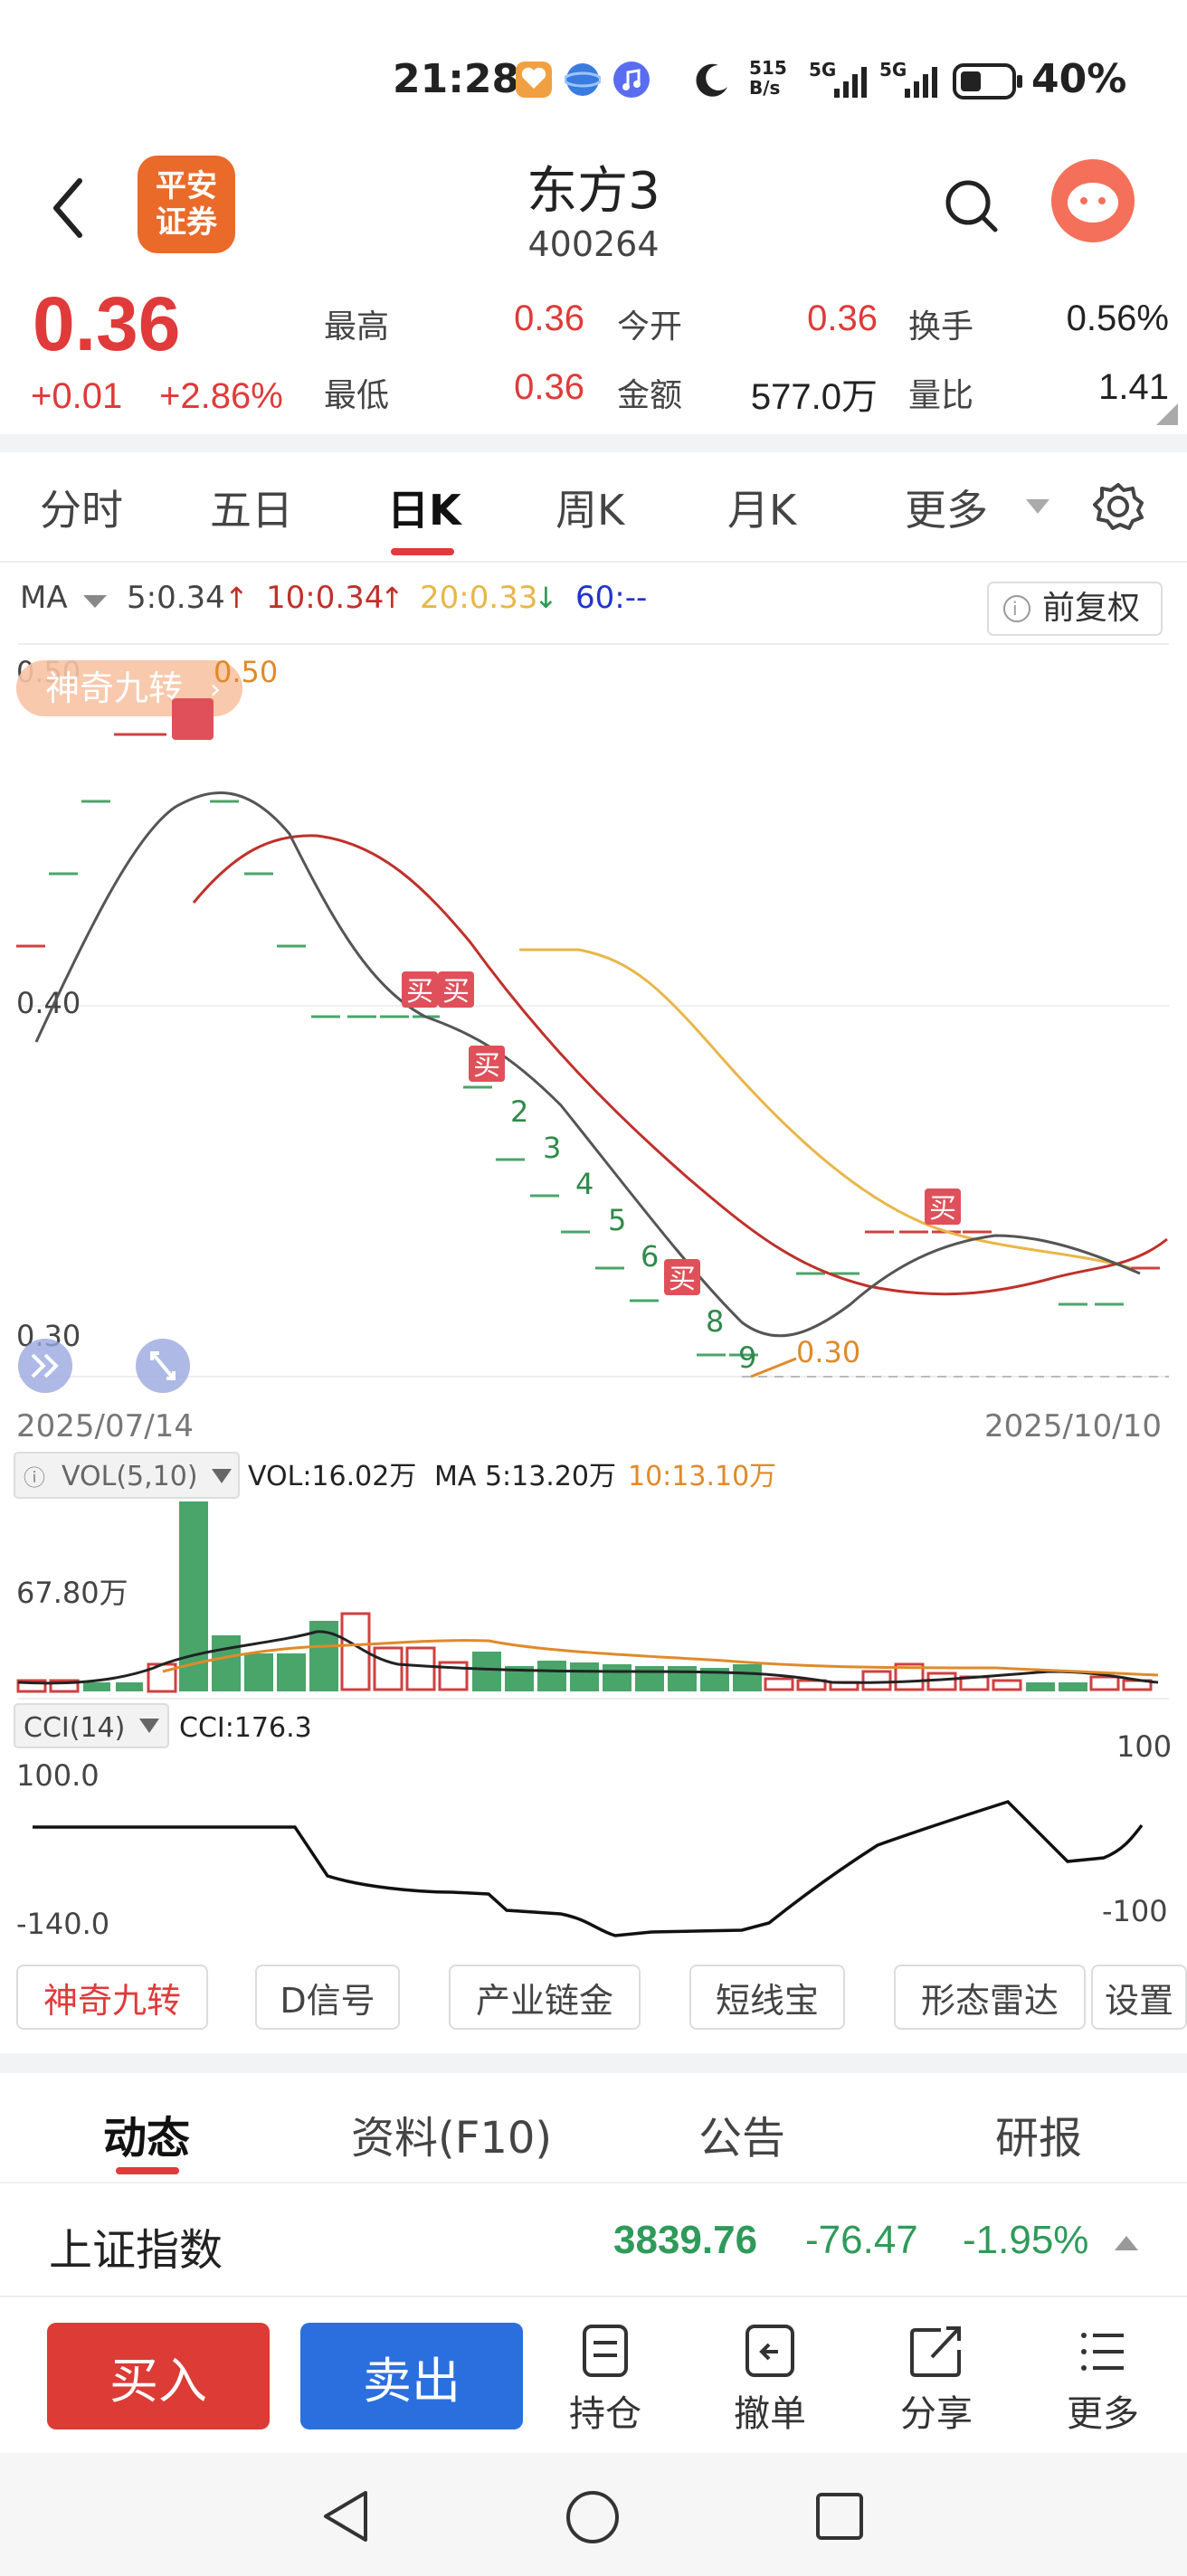 This screenshot has height=2576, width=1187. I want to click on more-label: 更多, so click(1103, 2414).